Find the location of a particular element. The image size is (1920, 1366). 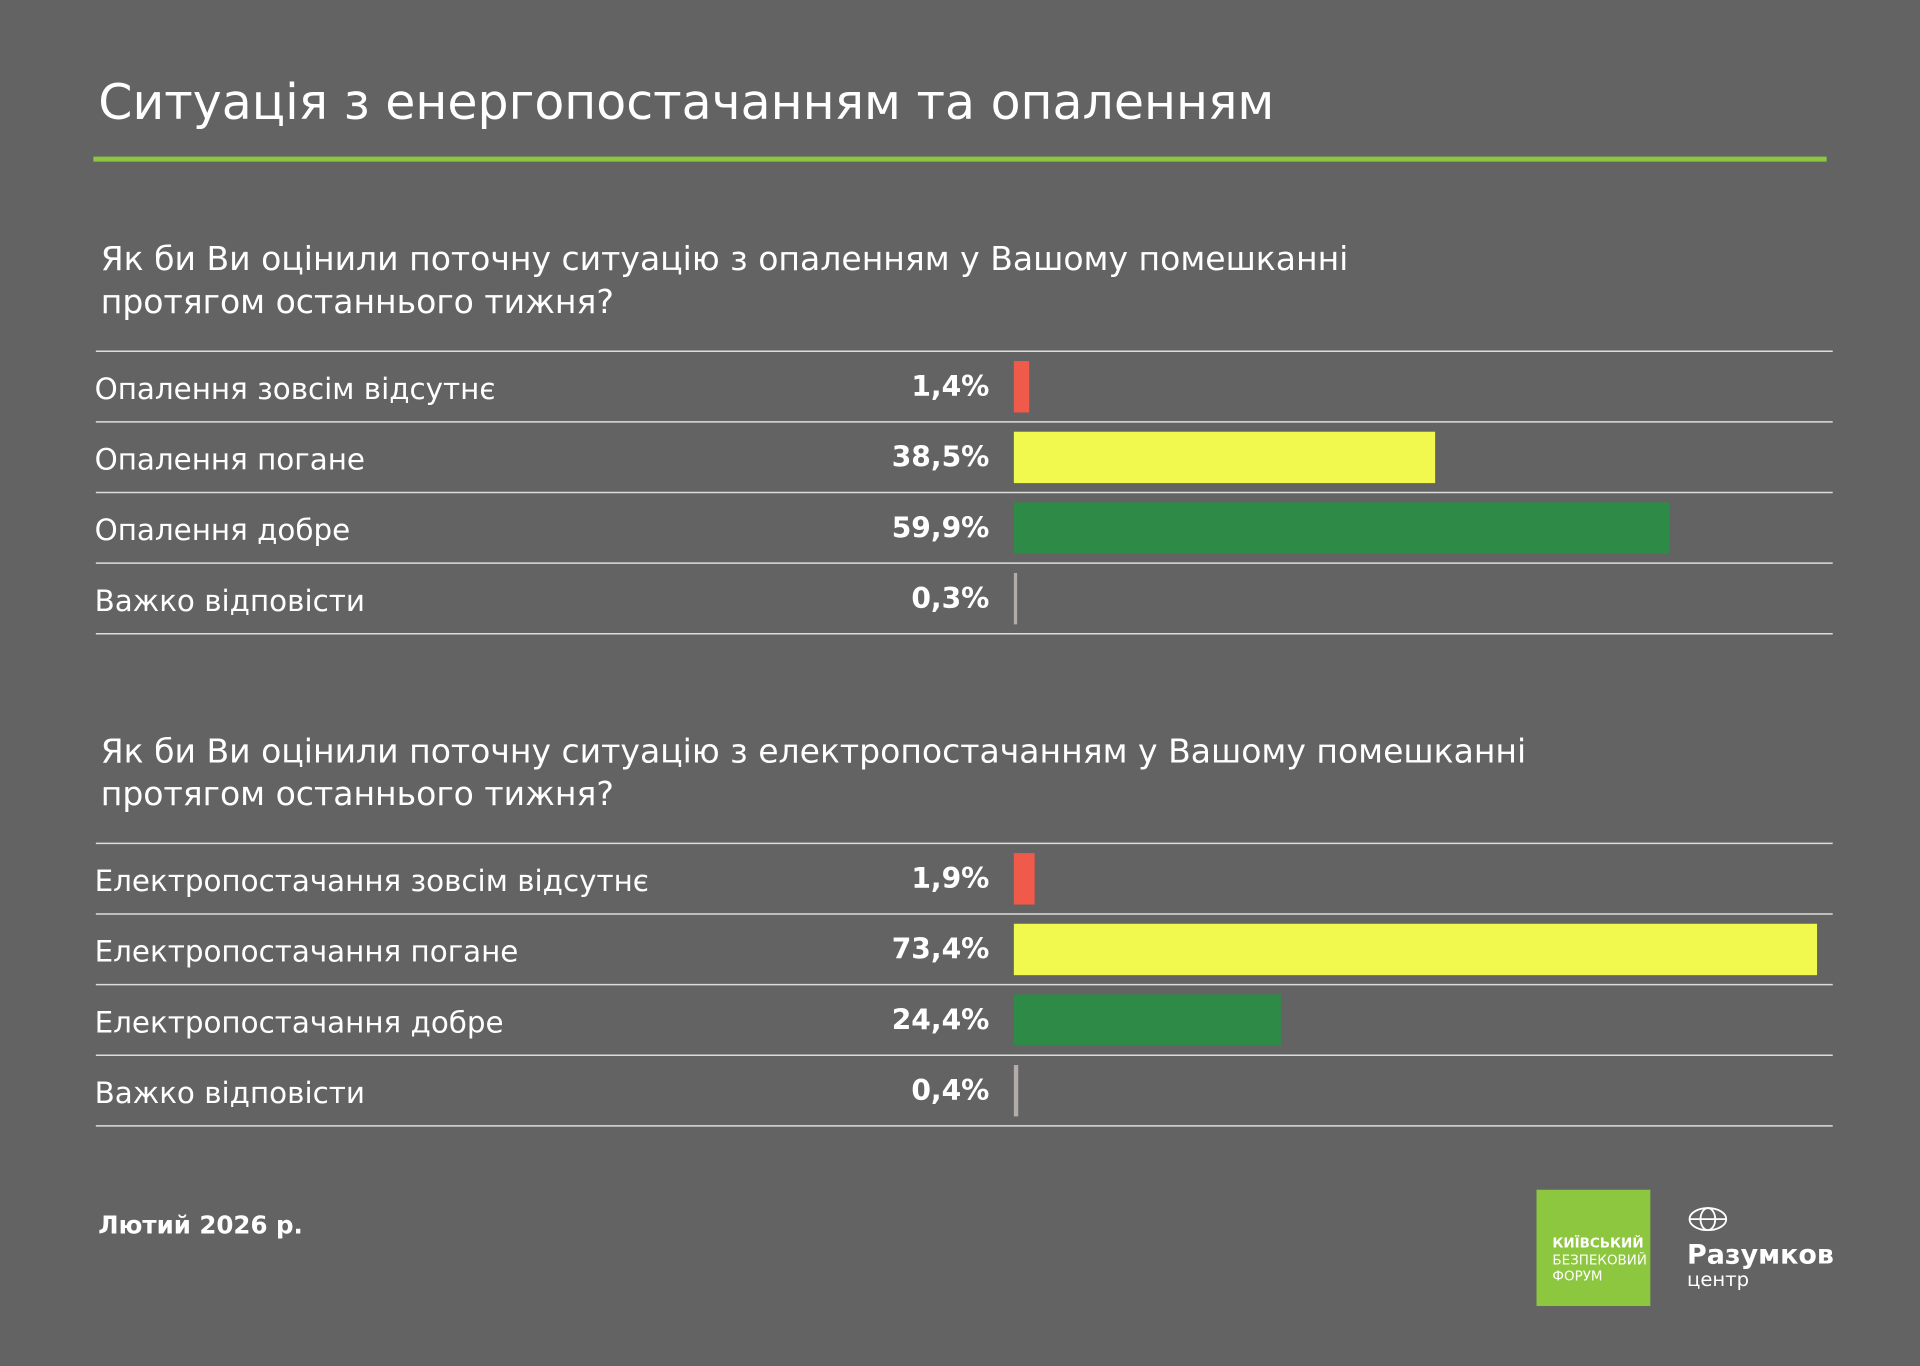

logo-text: КИЇВСЬКИЙ is located at coordinates (1597, 1243).